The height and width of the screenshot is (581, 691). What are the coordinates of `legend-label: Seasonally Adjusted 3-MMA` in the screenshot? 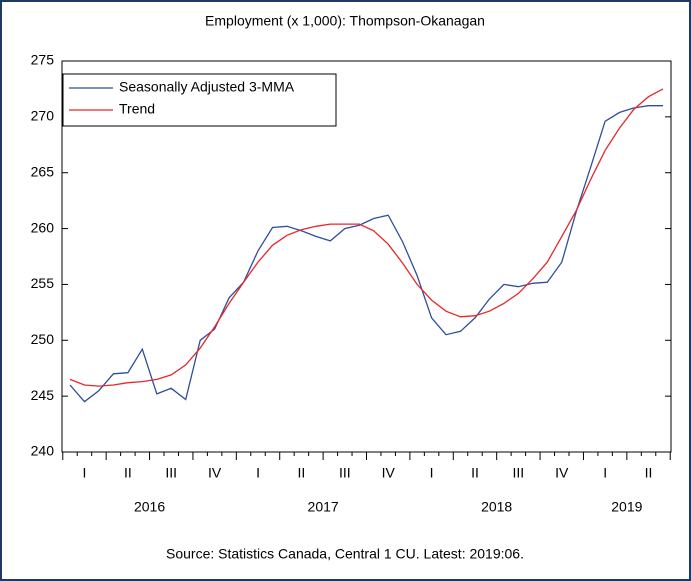 It's located at (207, 87).